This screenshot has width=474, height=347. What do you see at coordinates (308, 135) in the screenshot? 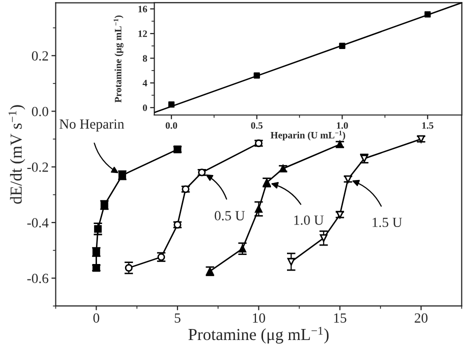
I see `x-axis-title: Heparin (U mL$^{−1}$)` at bounding box center [308, 135].